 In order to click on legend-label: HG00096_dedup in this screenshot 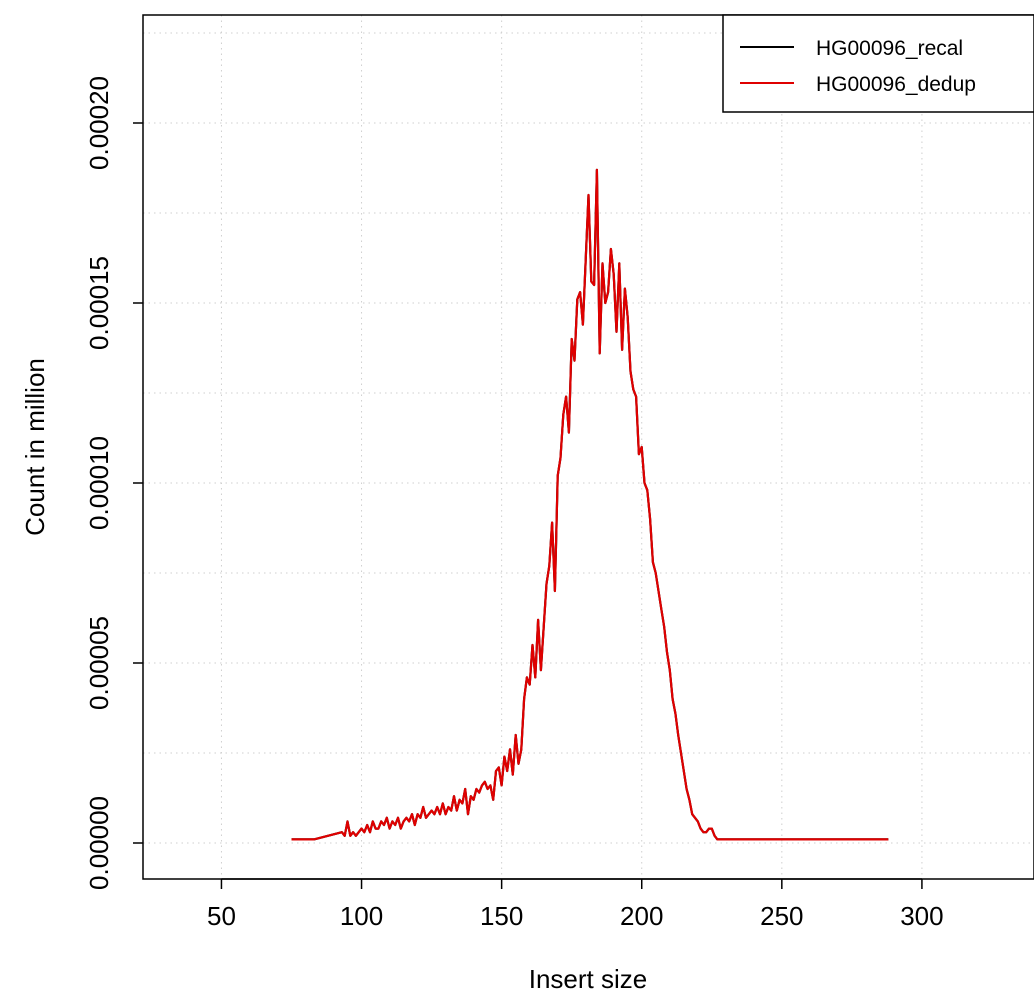, I will do `click(896, 84)`.